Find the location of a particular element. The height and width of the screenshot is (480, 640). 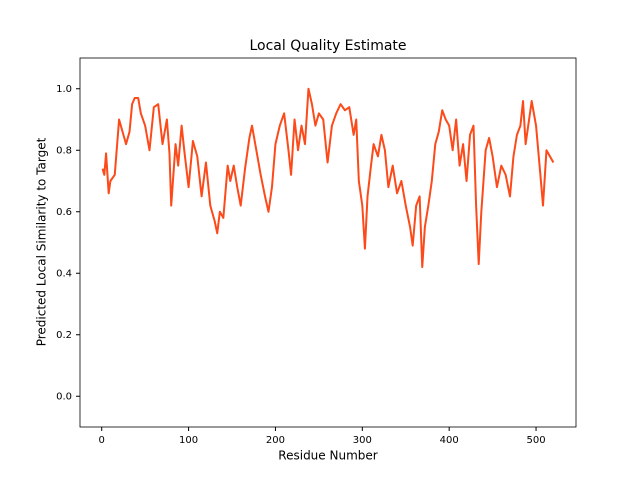

x-axis-label: Residue Number is located at coordinates (327, 456).